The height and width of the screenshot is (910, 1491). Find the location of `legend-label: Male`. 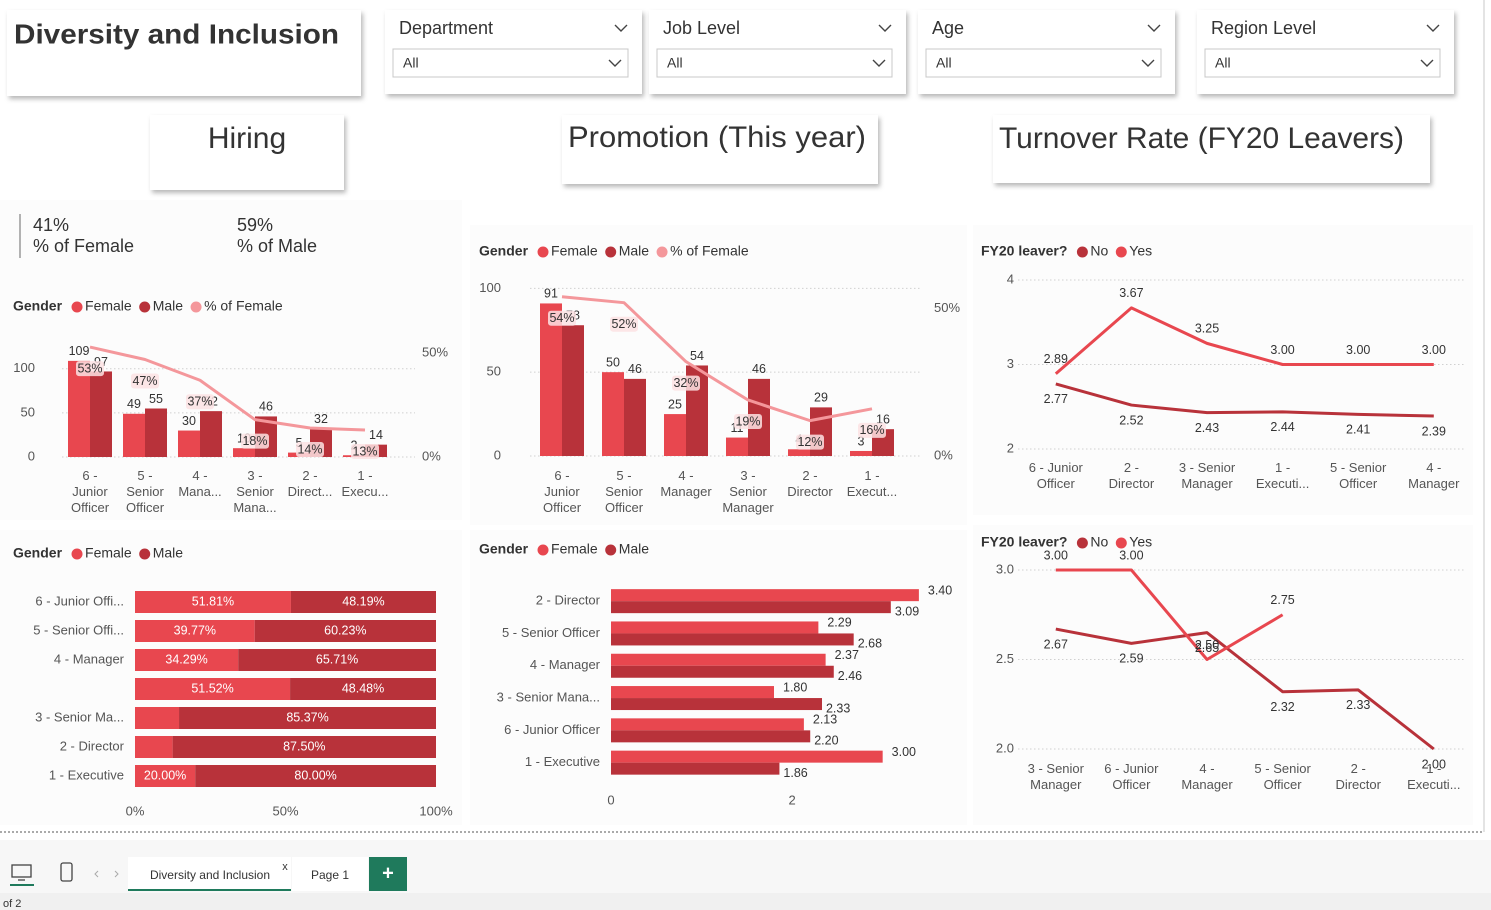

legend-label: Male is located at coordinates (168, 306).